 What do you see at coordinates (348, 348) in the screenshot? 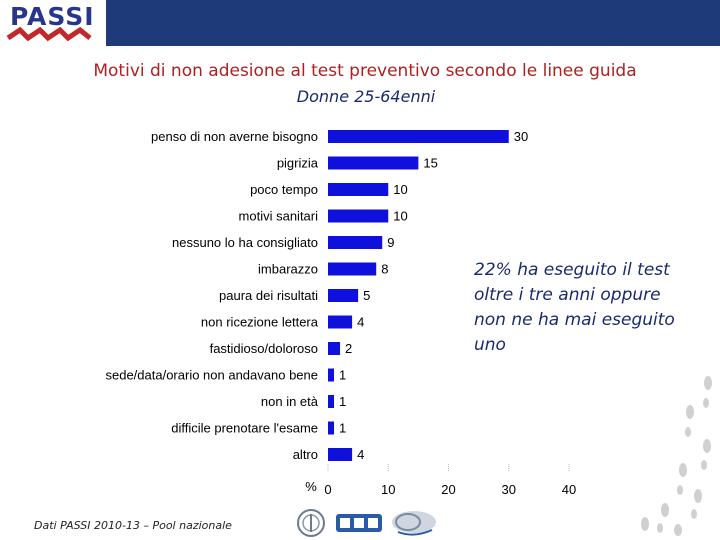
I see `value-label: 2` at bounding box center [348, 348].